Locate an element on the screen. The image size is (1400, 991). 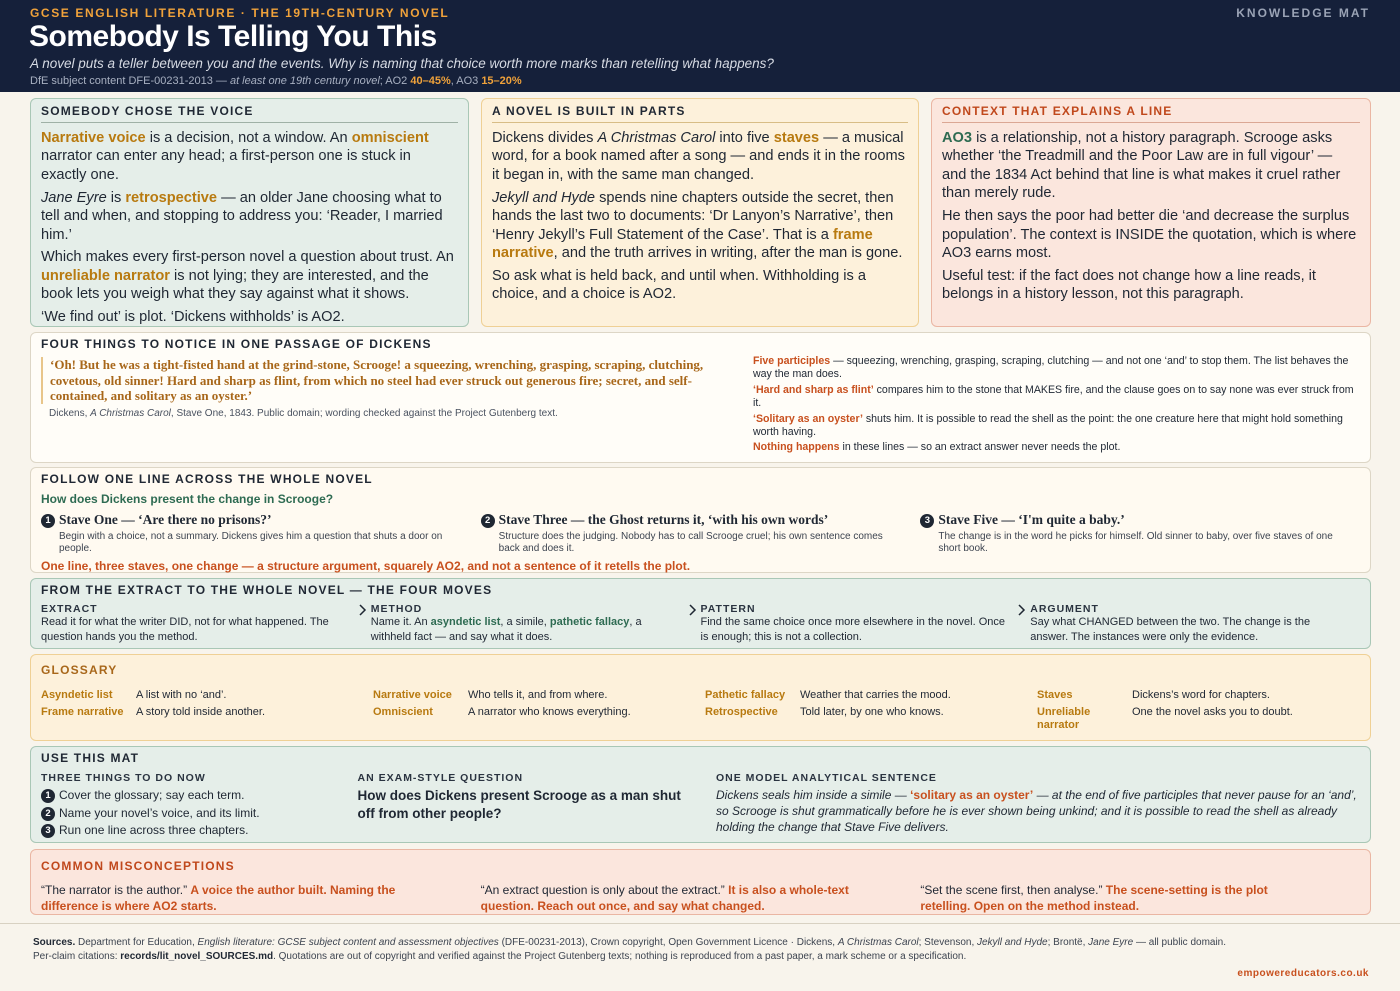
definition: Who tells it, and from where. is located at coordinates (538, 695).